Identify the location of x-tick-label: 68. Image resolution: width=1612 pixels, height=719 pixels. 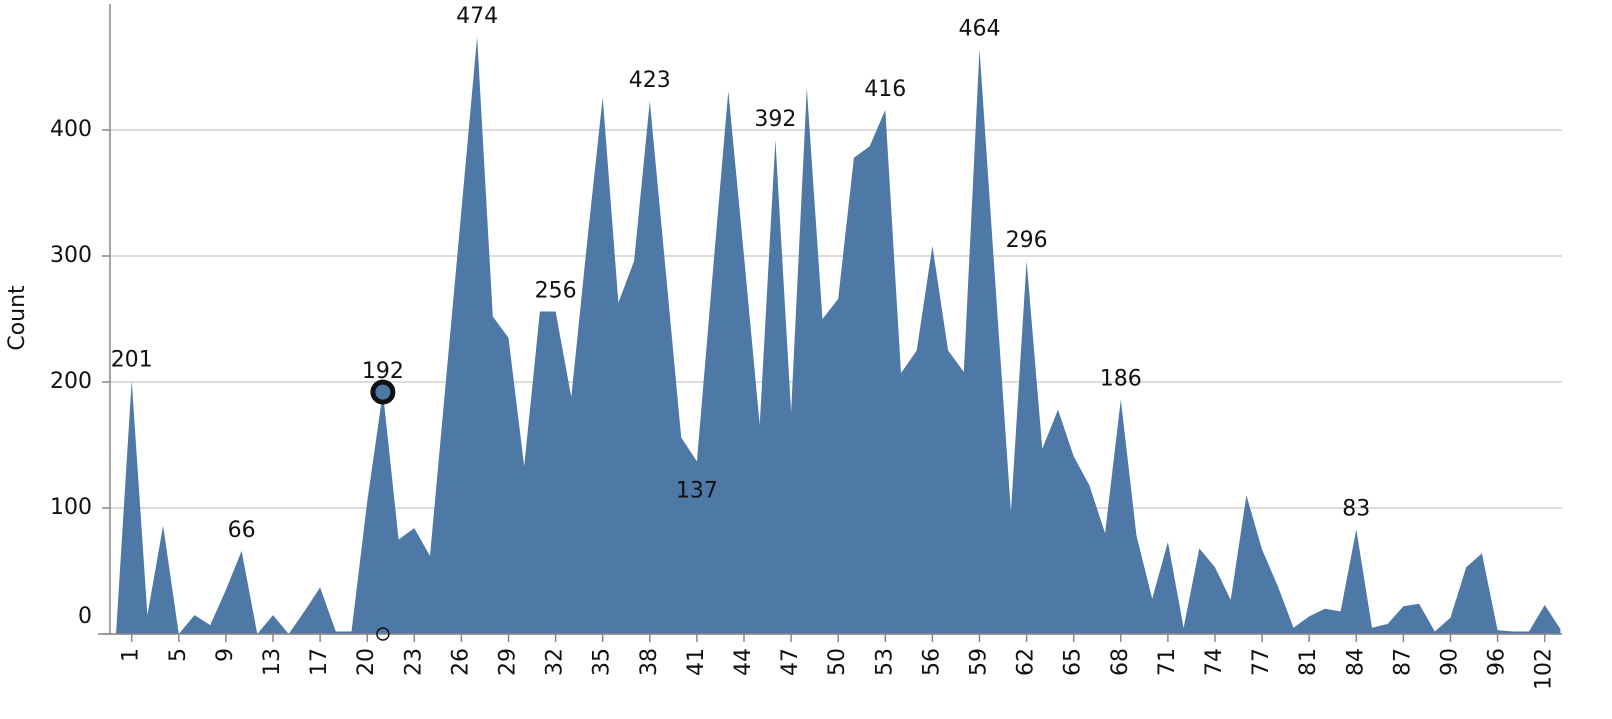
(1120, 662).